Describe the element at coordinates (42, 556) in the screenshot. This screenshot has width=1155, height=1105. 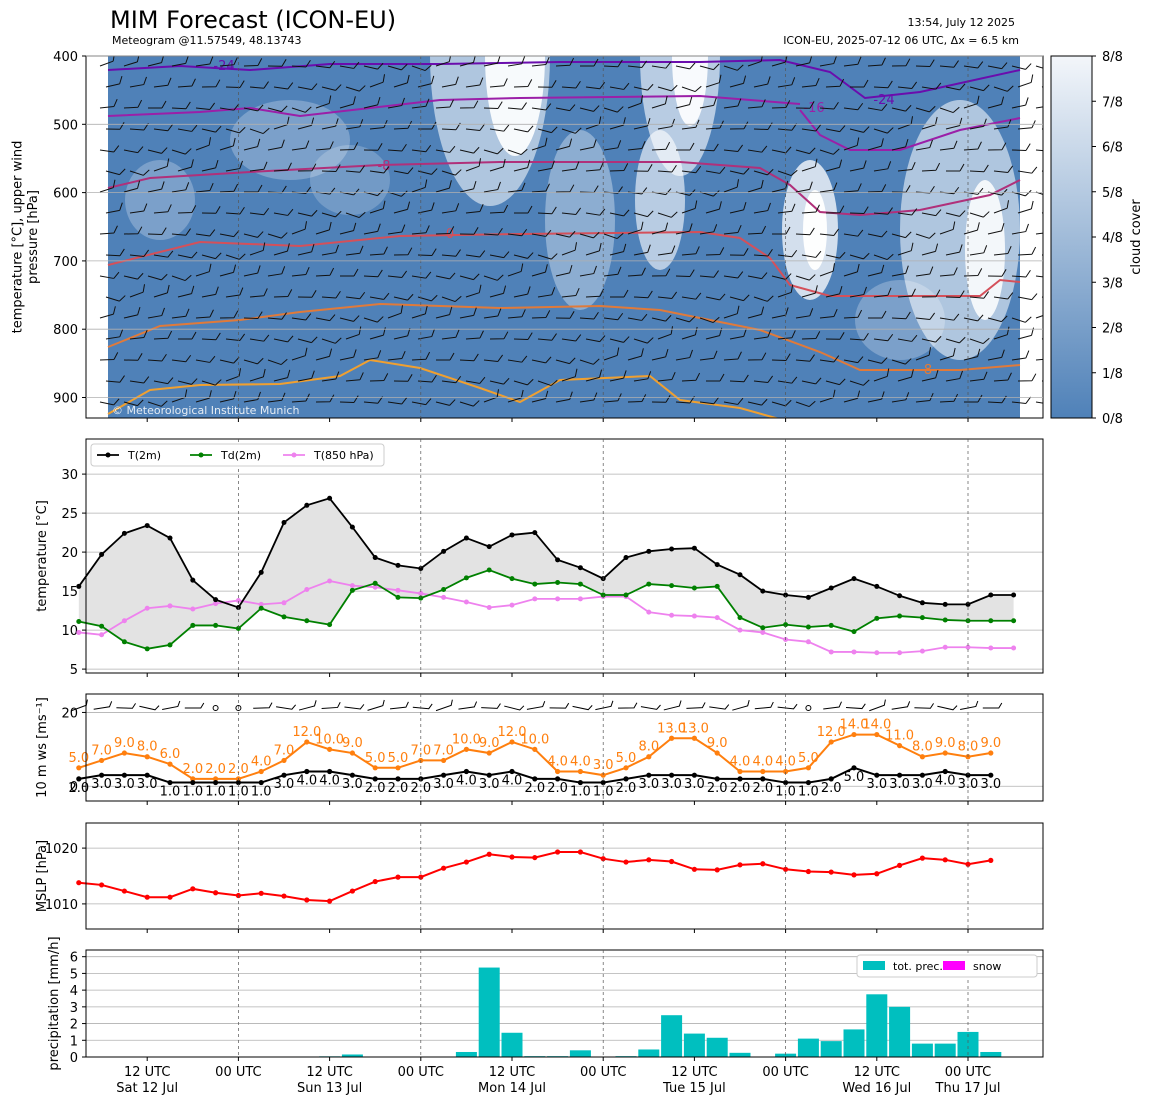
I see `temp-y-axis-label: temperature [°C]` at that location.